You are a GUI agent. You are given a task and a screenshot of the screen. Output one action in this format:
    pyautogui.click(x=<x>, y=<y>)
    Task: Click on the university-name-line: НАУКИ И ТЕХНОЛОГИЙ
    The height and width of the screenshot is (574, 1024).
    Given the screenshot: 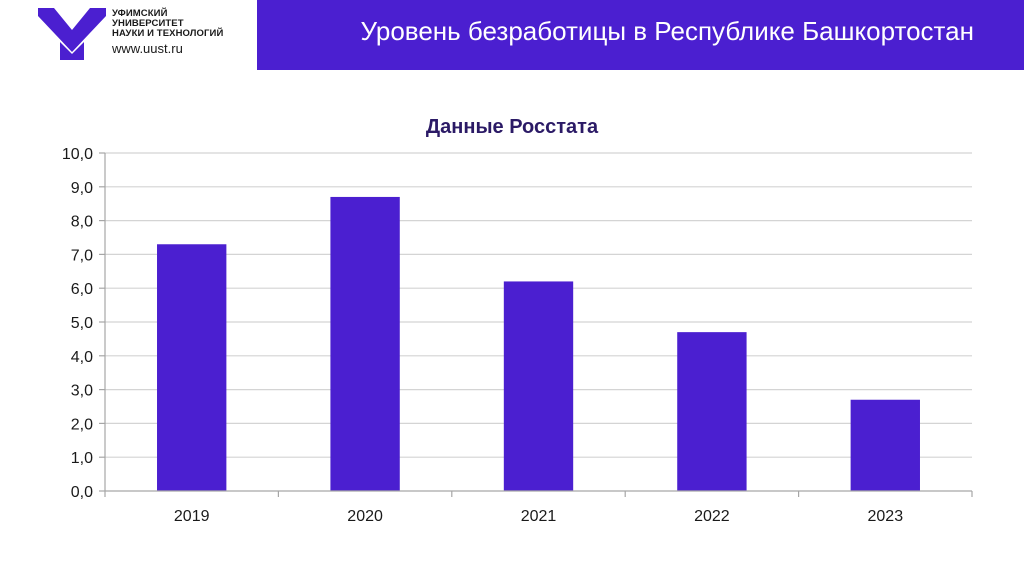 What is the action you would take?
    pyautogui.click(x=168, y=33)
    